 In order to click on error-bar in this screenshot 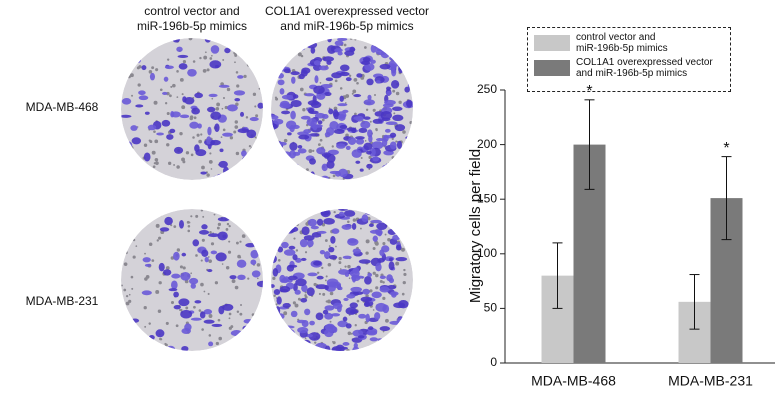, I will do `click(726, 198)`.